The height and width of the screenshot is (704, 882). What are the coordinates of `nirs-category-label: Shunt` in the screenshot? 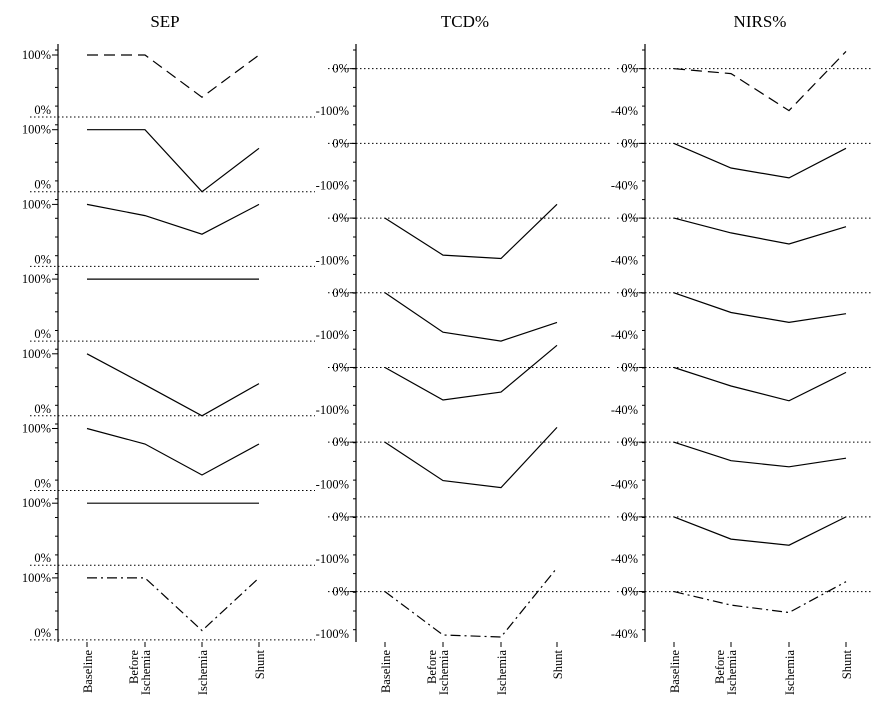 It's located at (847, 664).